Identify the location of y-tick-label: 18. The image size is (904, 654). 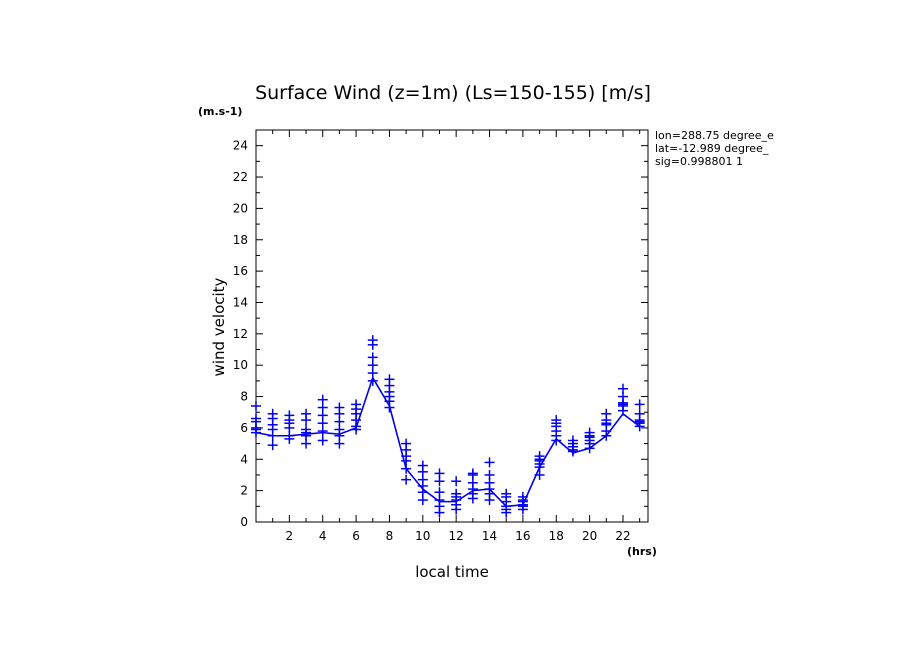
(240, 240).